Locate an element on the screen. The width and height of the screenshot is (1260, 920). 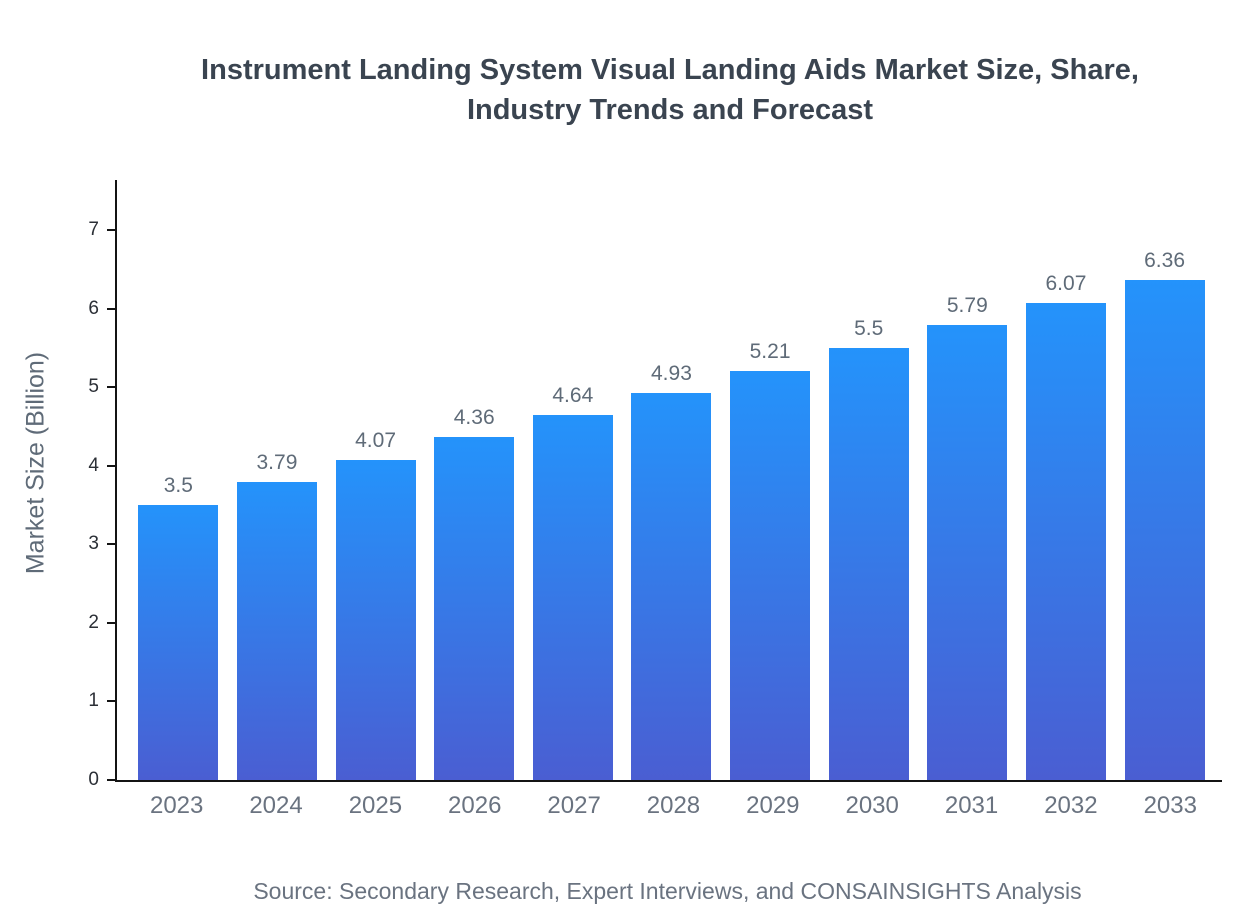
y-tick-label: 4 is located at coordinates (93, 465).